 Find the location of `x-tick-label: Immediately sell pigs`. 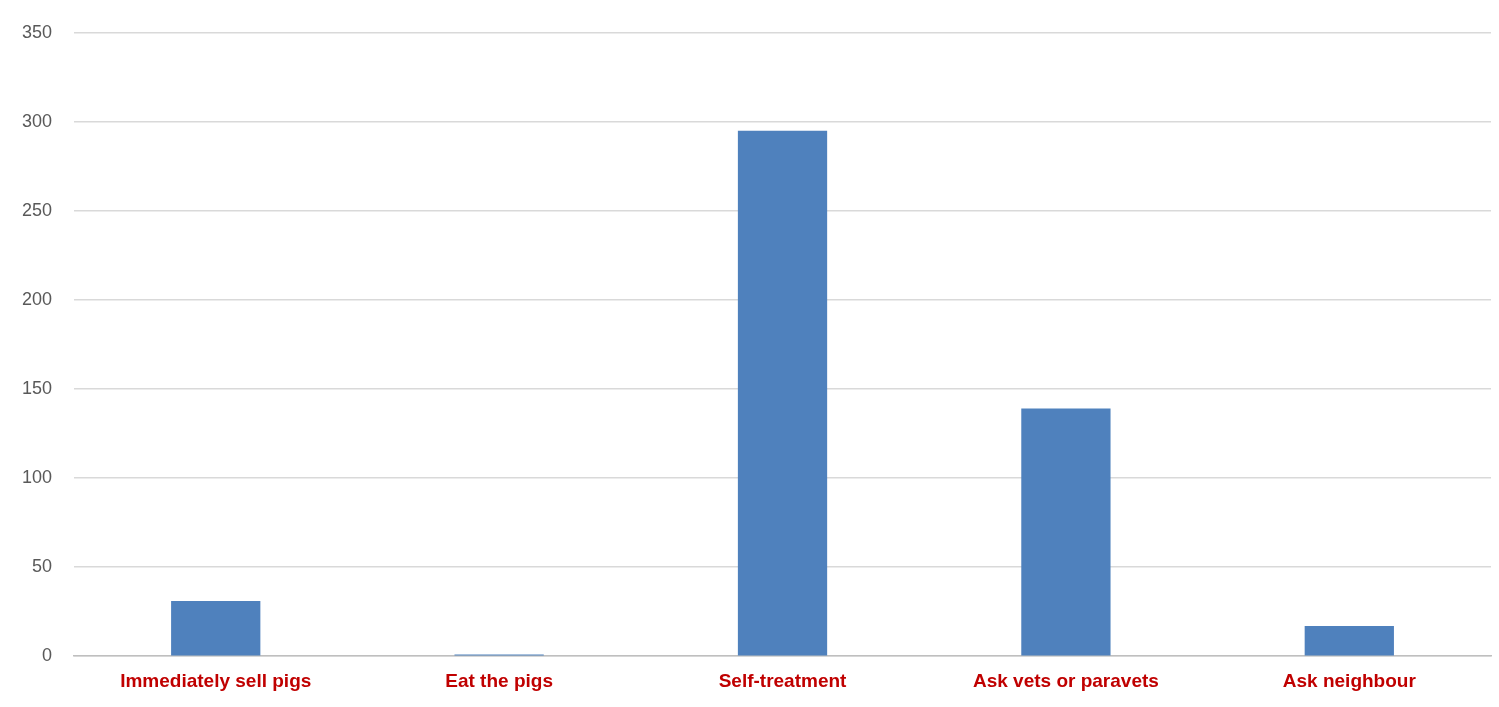

x-tick-label: Immediately sell pigs is located at coordinates (216, 680).